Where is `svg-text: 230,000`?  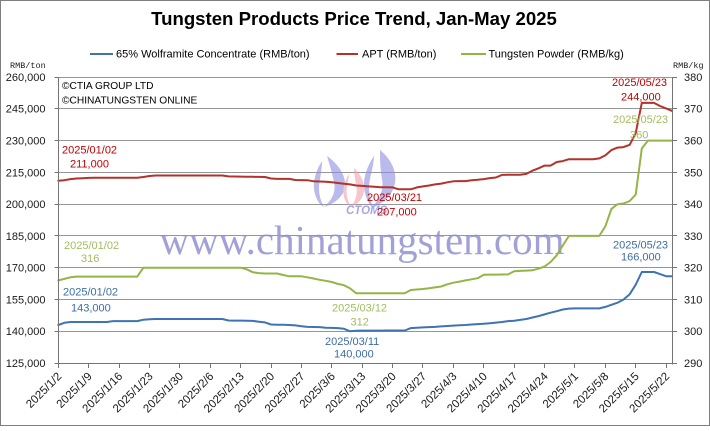 svg-text: 230,000 is located at coordinates (26, 142).